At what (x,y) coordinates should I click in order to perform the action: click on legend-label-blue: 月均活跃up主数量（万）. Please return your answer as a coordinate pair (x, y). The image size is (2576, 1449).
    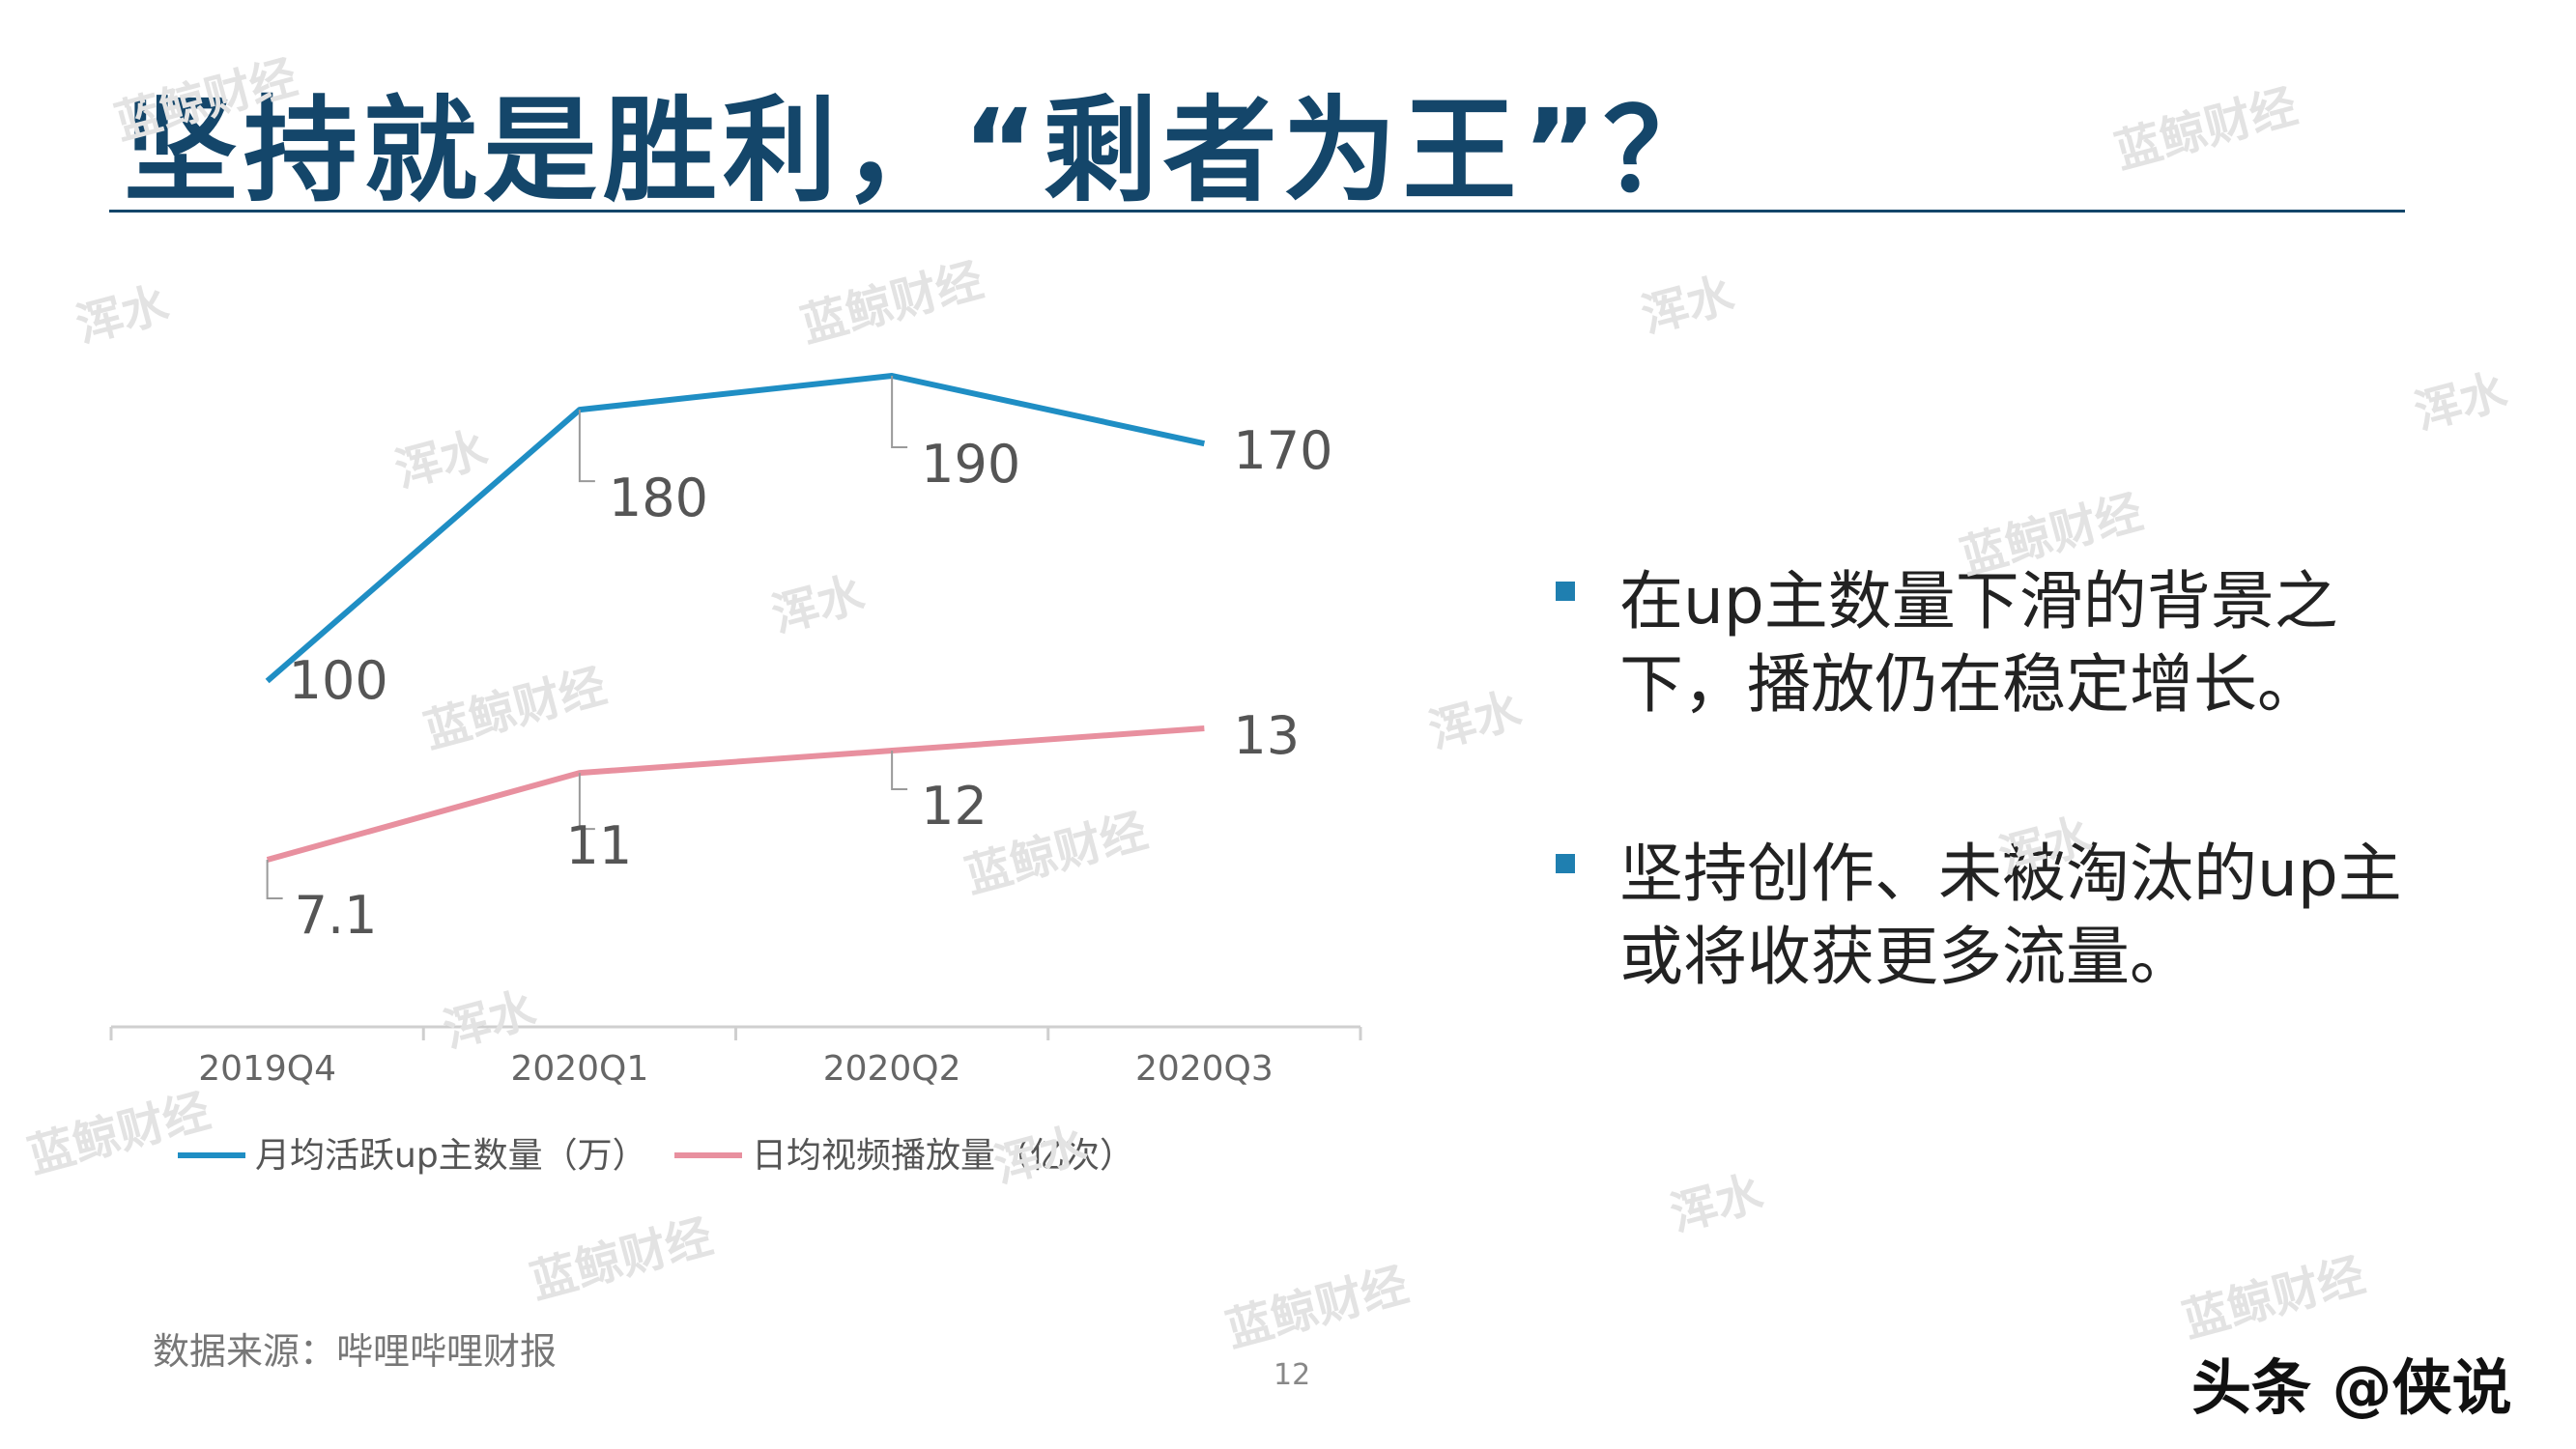
    Looking at the image, I should click on (451, 1156).